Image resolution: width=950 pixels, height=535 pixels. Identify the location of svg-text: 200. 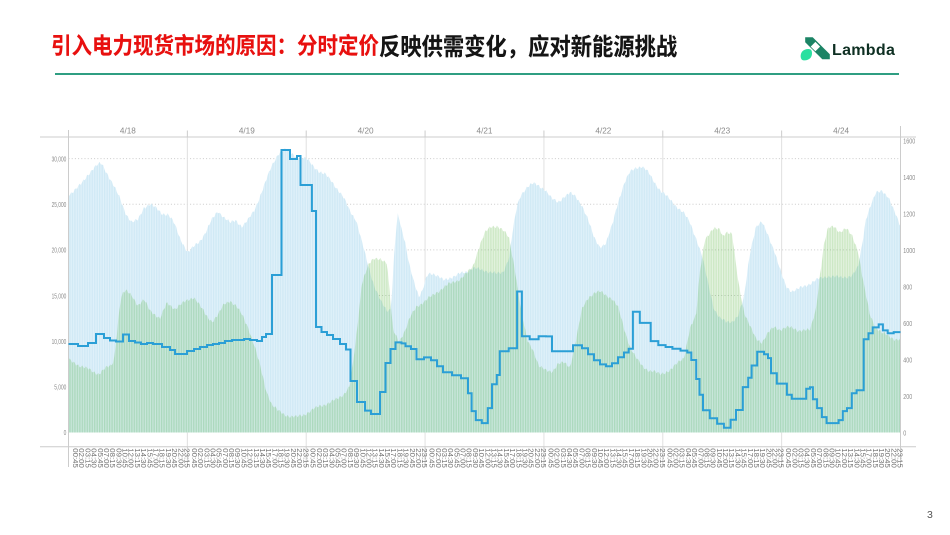
(907, 396).